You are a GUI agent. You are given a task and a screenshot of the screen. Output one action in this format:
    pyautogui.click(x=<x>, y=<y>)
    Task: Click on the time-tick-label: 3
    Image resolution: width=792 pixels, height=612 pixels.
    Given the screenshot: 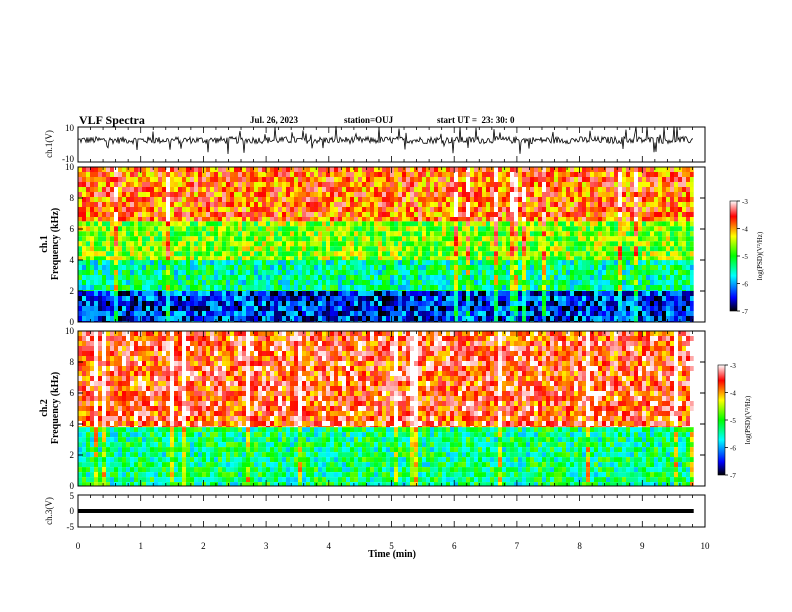 What is the action you would take?
    pyautogui.click(x=266, y=546)
    